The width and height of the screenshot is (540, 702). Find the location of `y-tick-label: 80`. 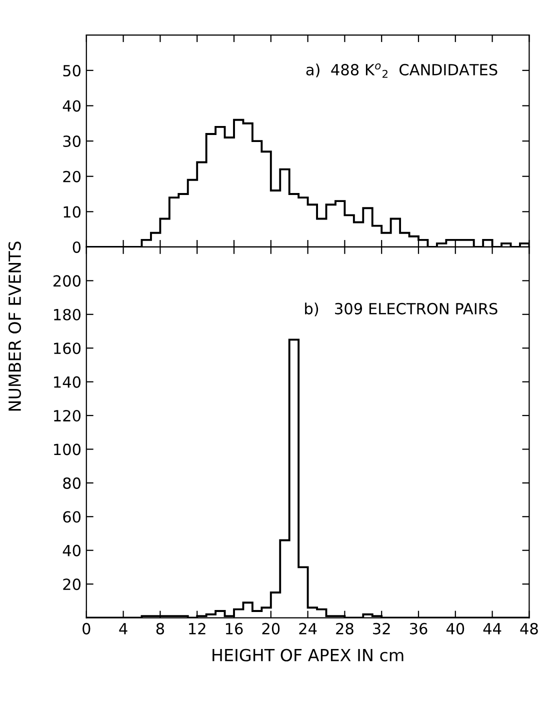

y-tick-label: 80 is located at coordinates (72, 483).